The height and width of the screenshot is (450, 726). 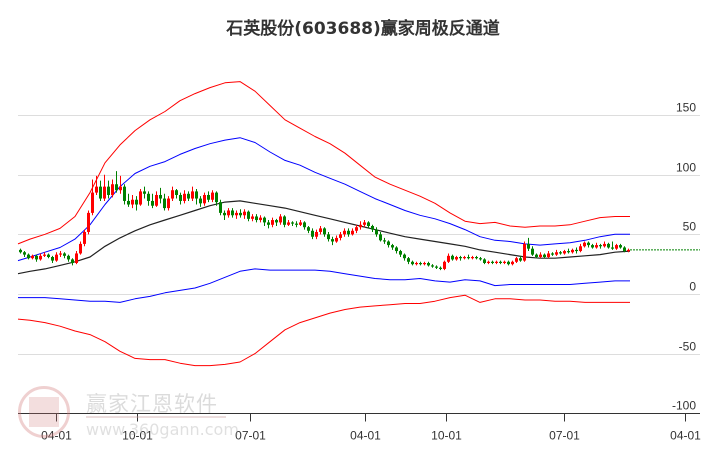 What do you see at coordinates (686, 168) in the screenshot?
I see `y-tick-label: 100` at bounding box center [686, 168].